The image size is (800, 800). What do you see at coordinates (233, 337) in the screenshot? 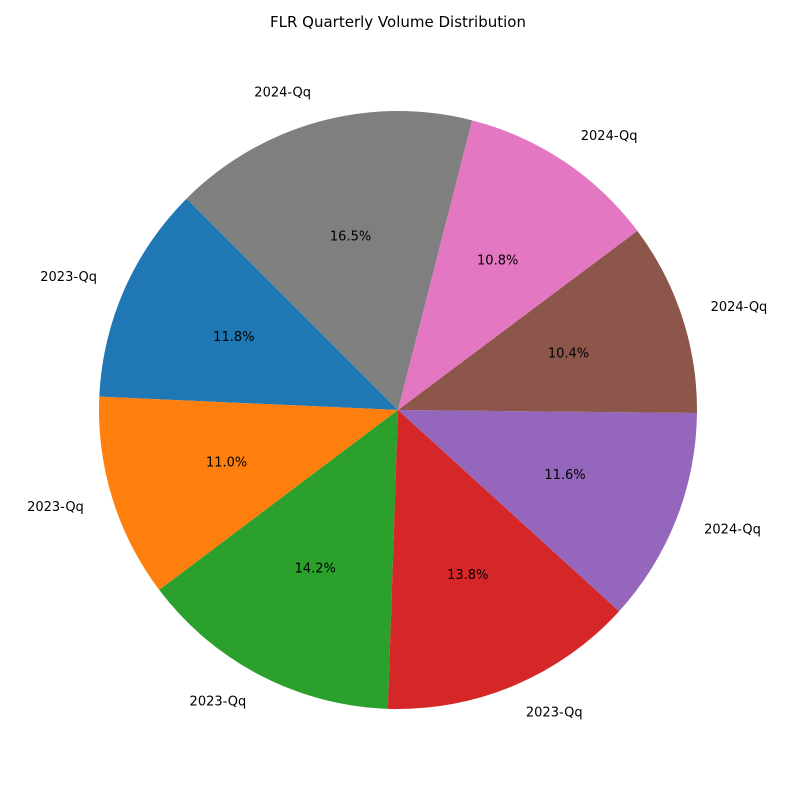
I see `slice-percent-label: 11.8%` at bounding box center [233, 337].